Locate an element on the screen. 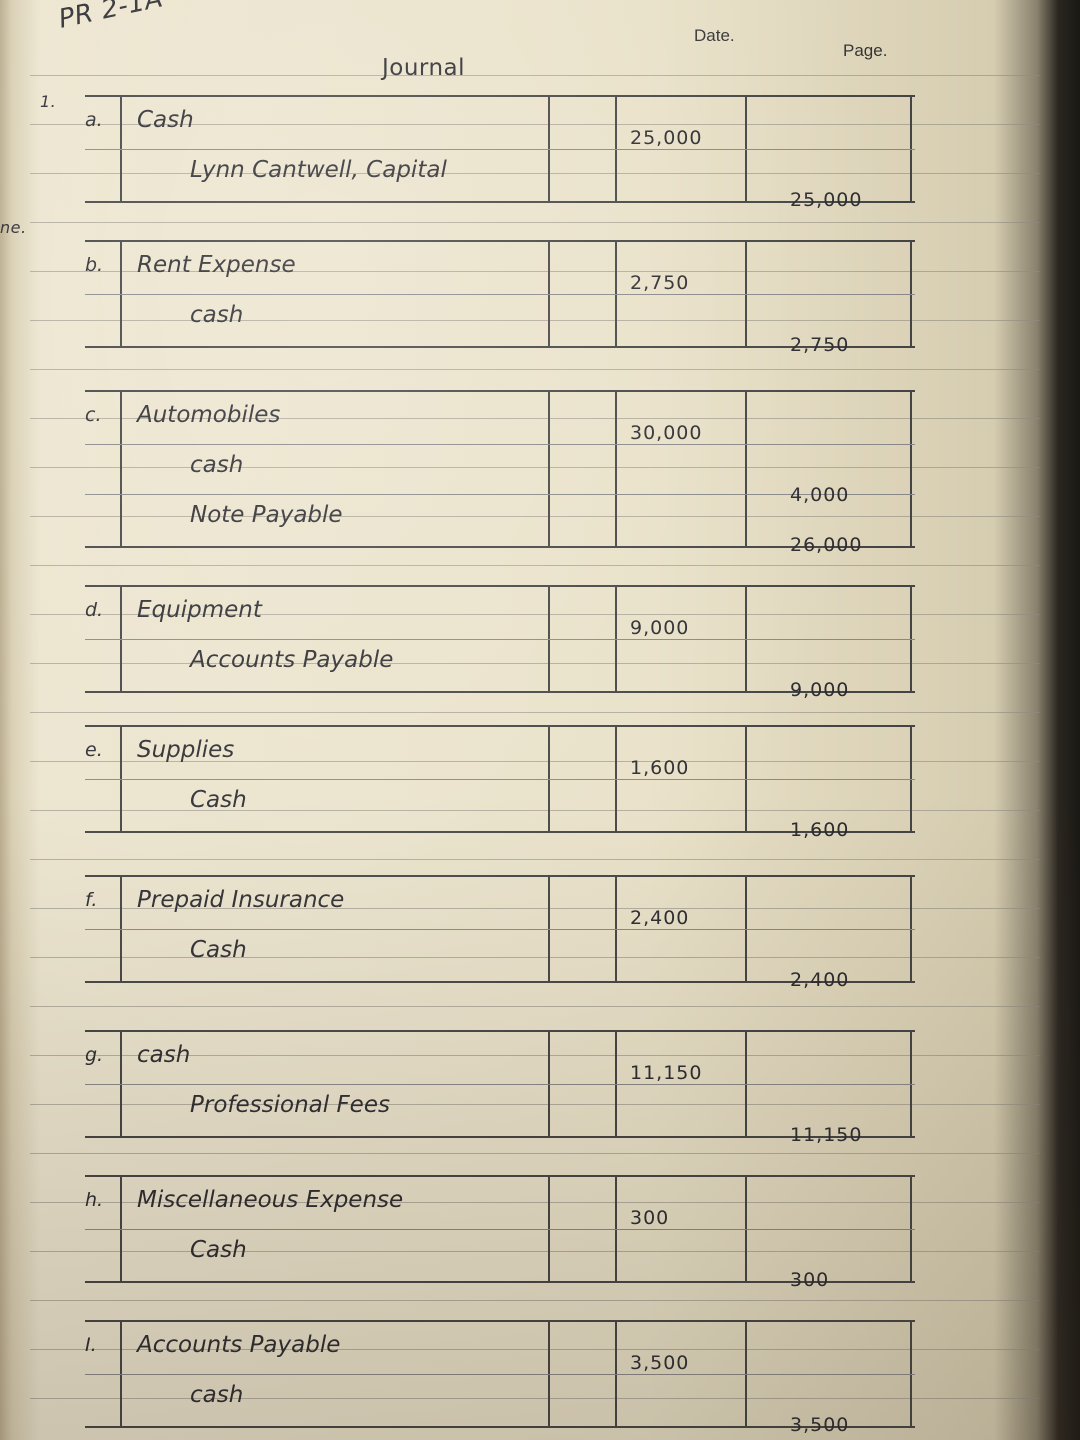  part-number: 1. is located at coordinates (48, 101).